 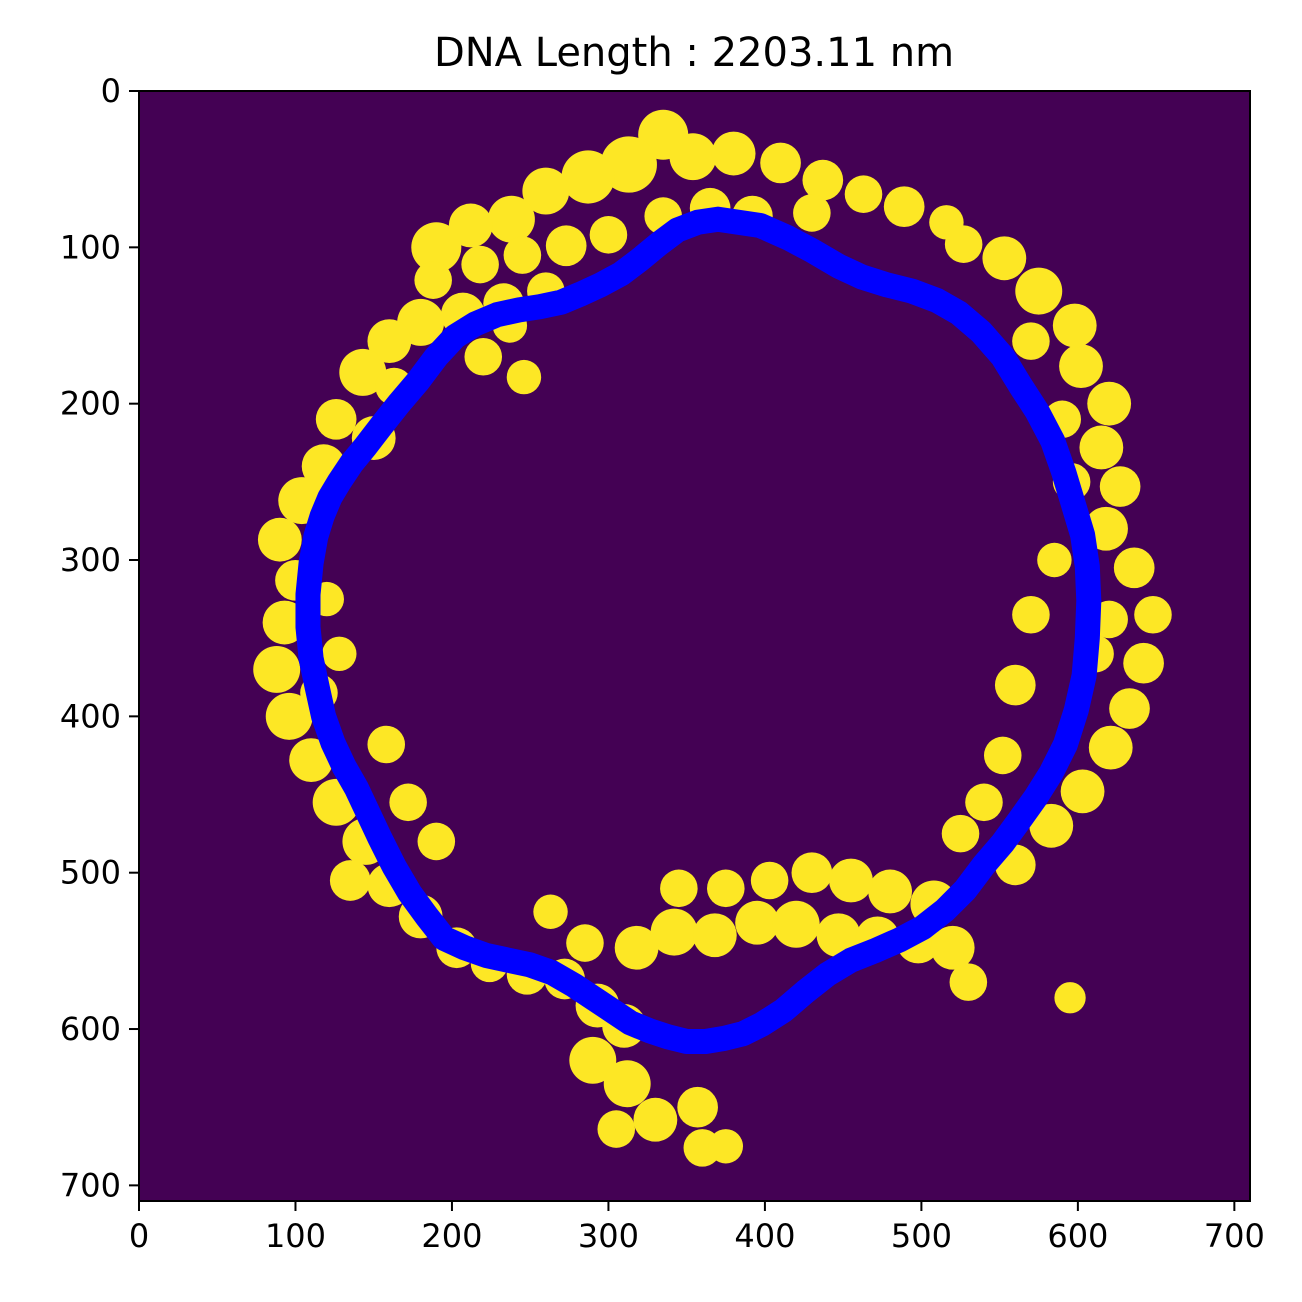 I want to click on x-tick-label: 100, so click(x=295, y=1236).